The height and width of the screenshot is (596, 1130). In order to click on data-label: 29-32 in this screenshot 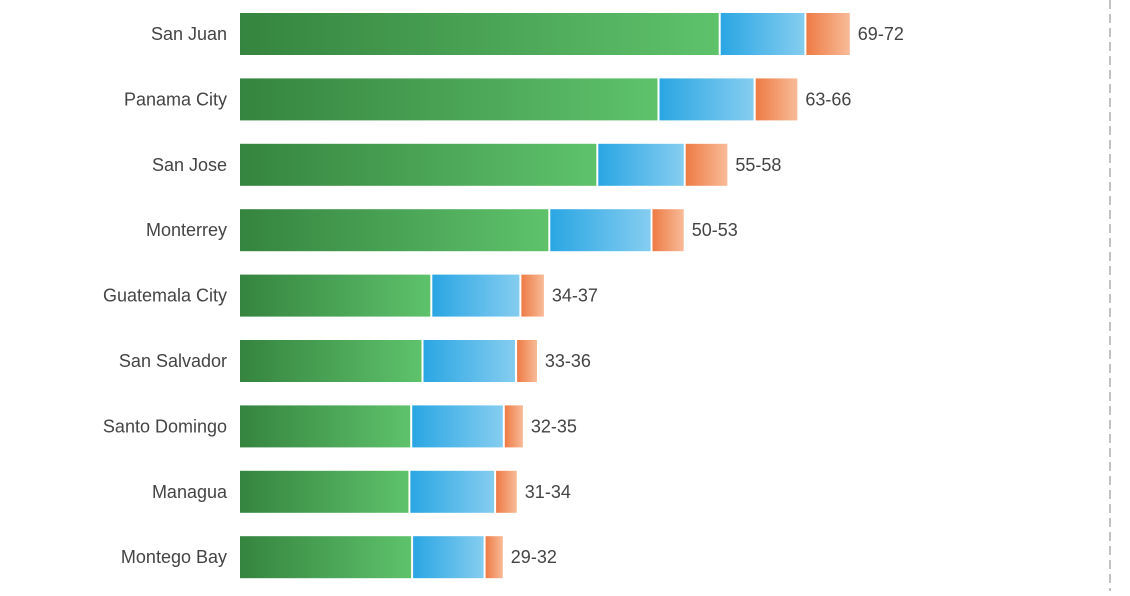, I will do `click(534, 557)`.